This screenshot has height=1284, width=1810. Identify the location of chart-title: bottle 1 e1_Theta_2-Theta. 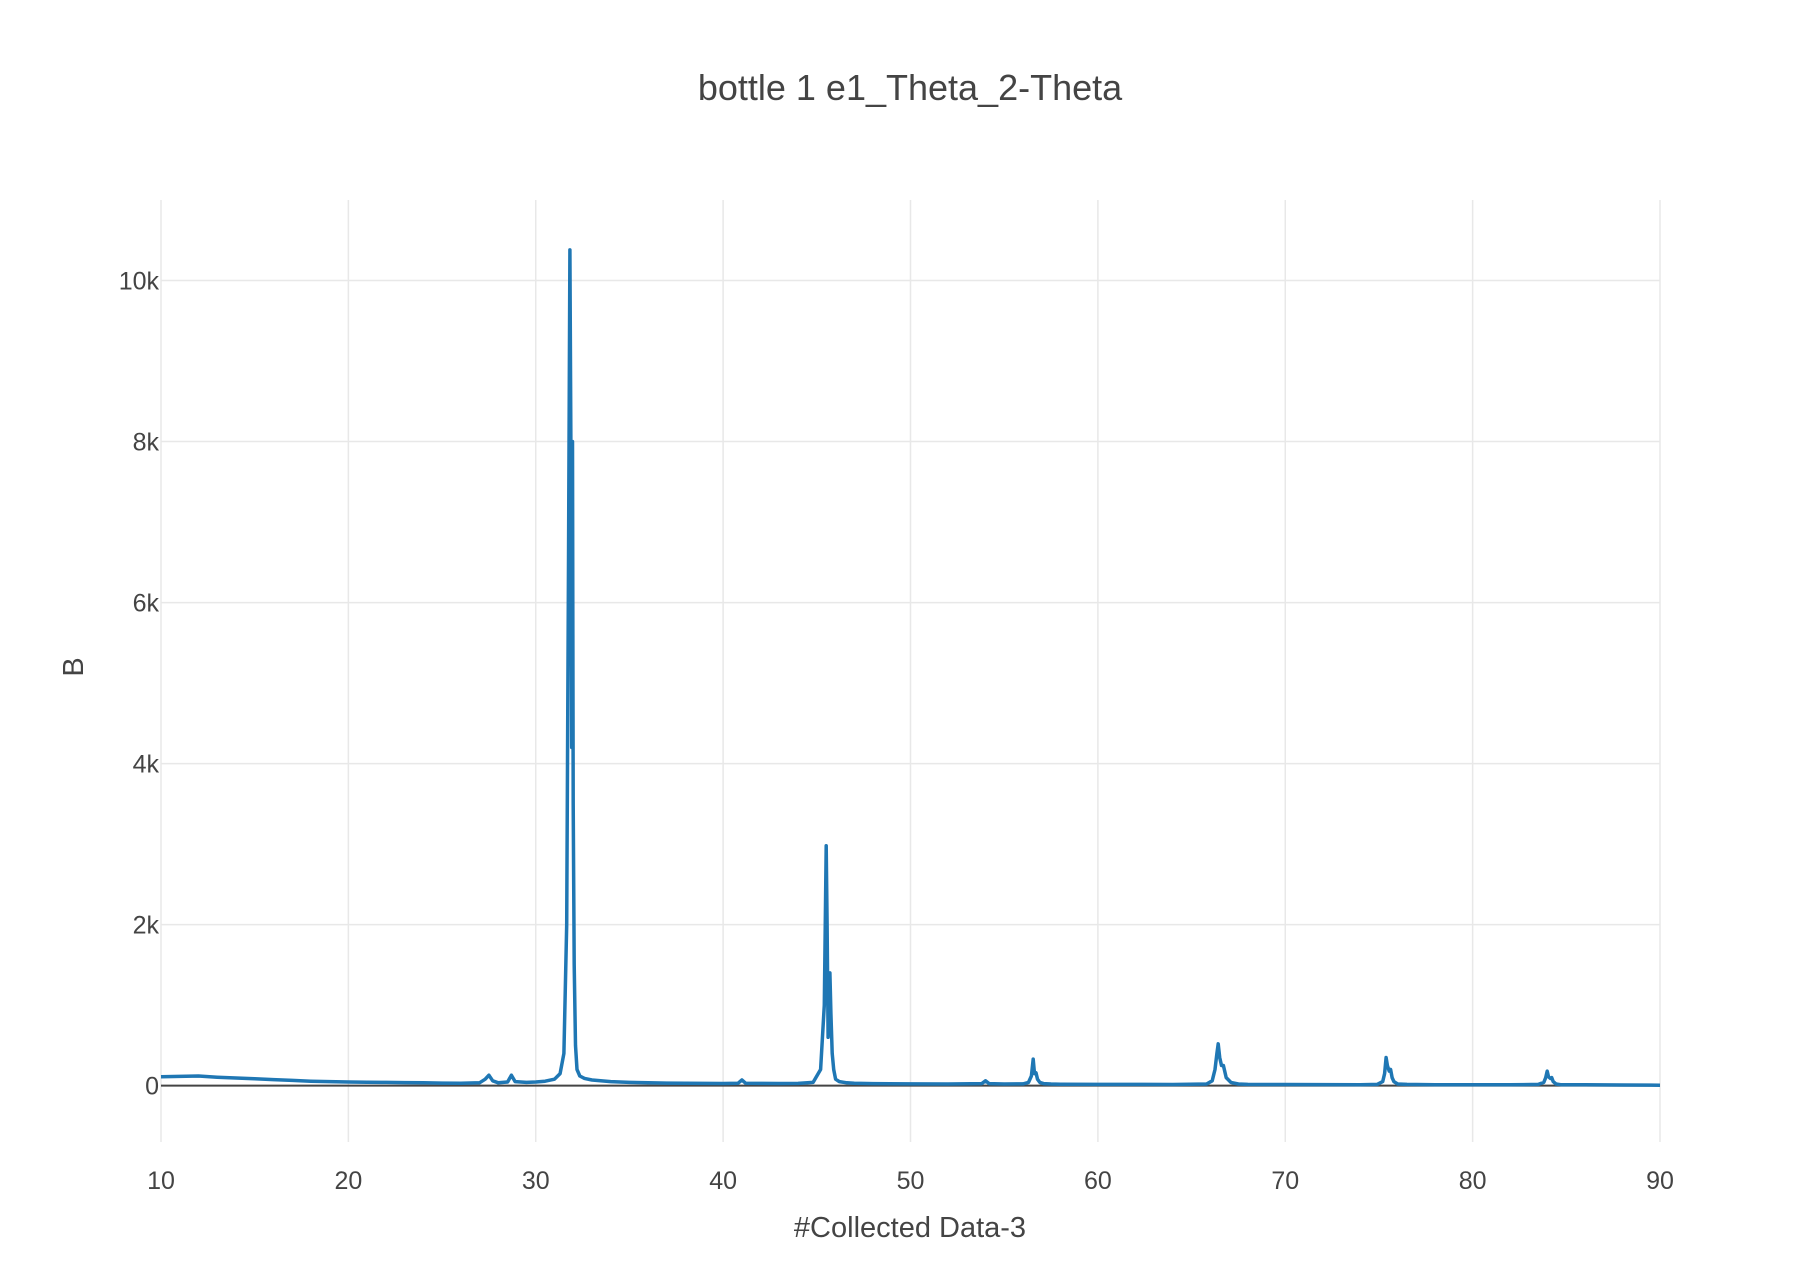
(910, 87).